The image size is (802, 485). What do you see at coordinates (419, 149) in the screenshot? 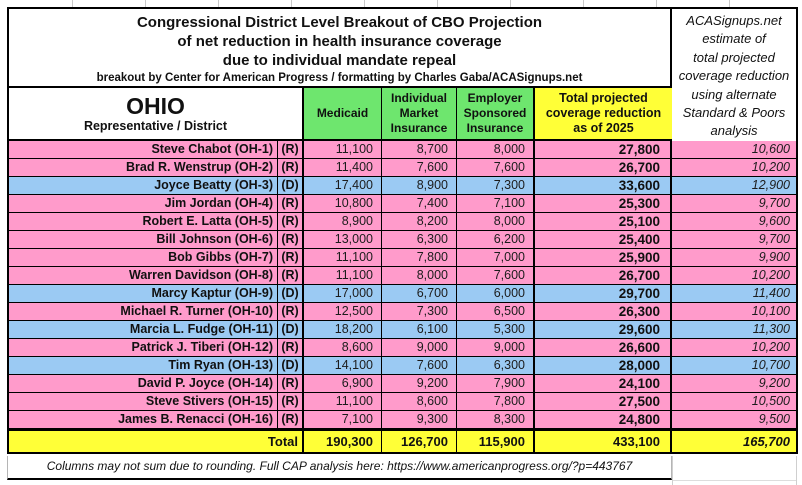
I see `individual-market-value: 8,700` at bounding box center [419, 149].